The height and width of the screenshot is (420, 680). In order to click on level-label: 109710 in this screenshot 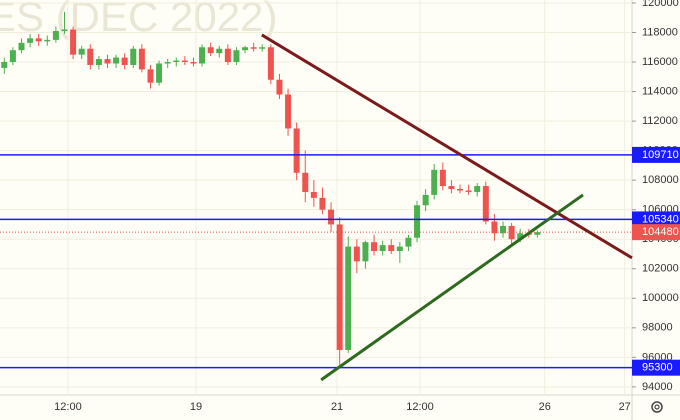, I will do `click(660, 155)`.